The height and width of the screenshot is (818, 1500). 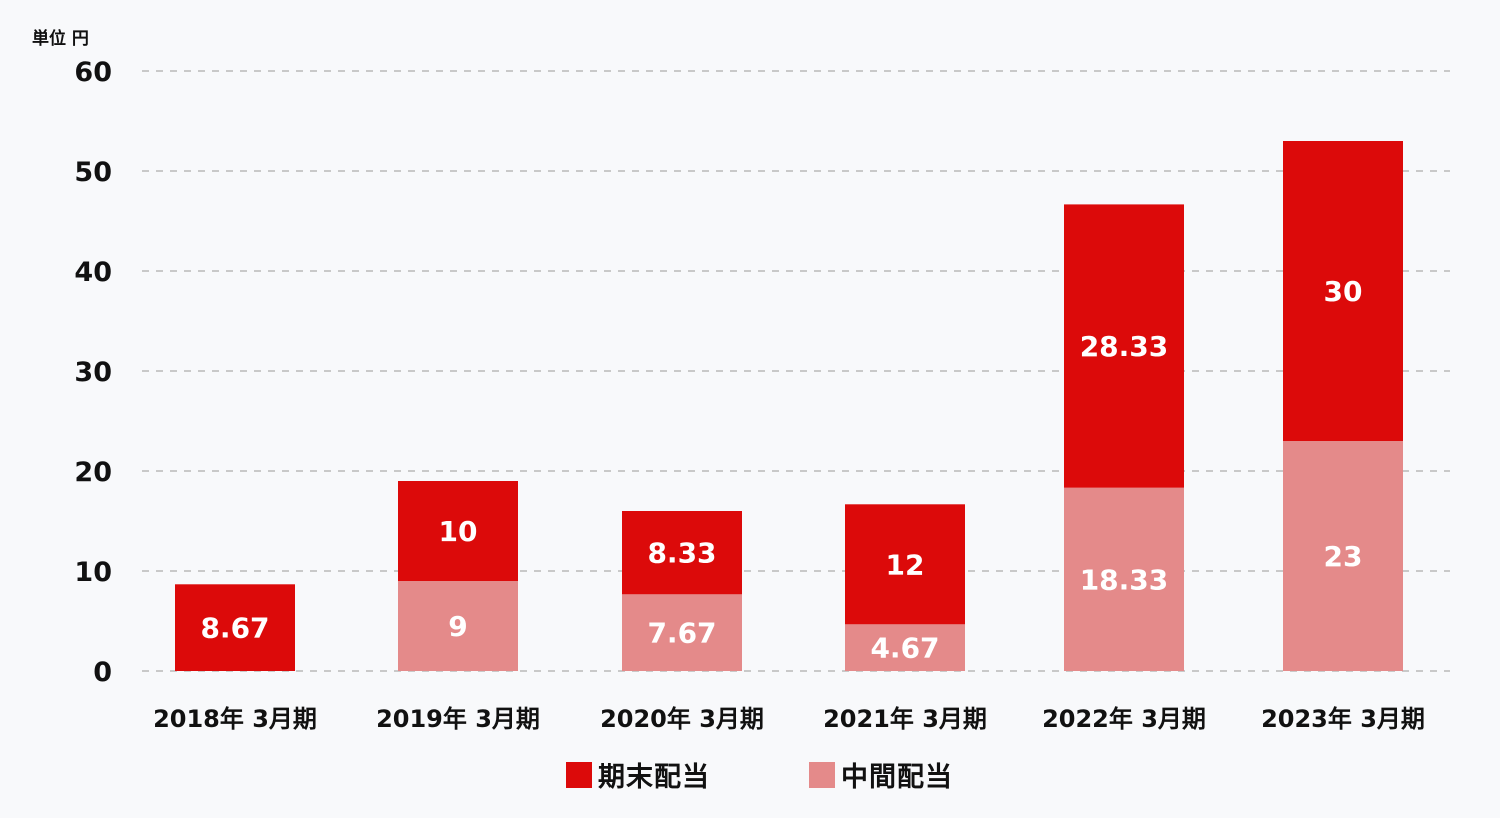 What do you see at coordinates (579, 774) in the screenshot?
I see `legend-swatch-year-end` at bounding box center [579, 774].